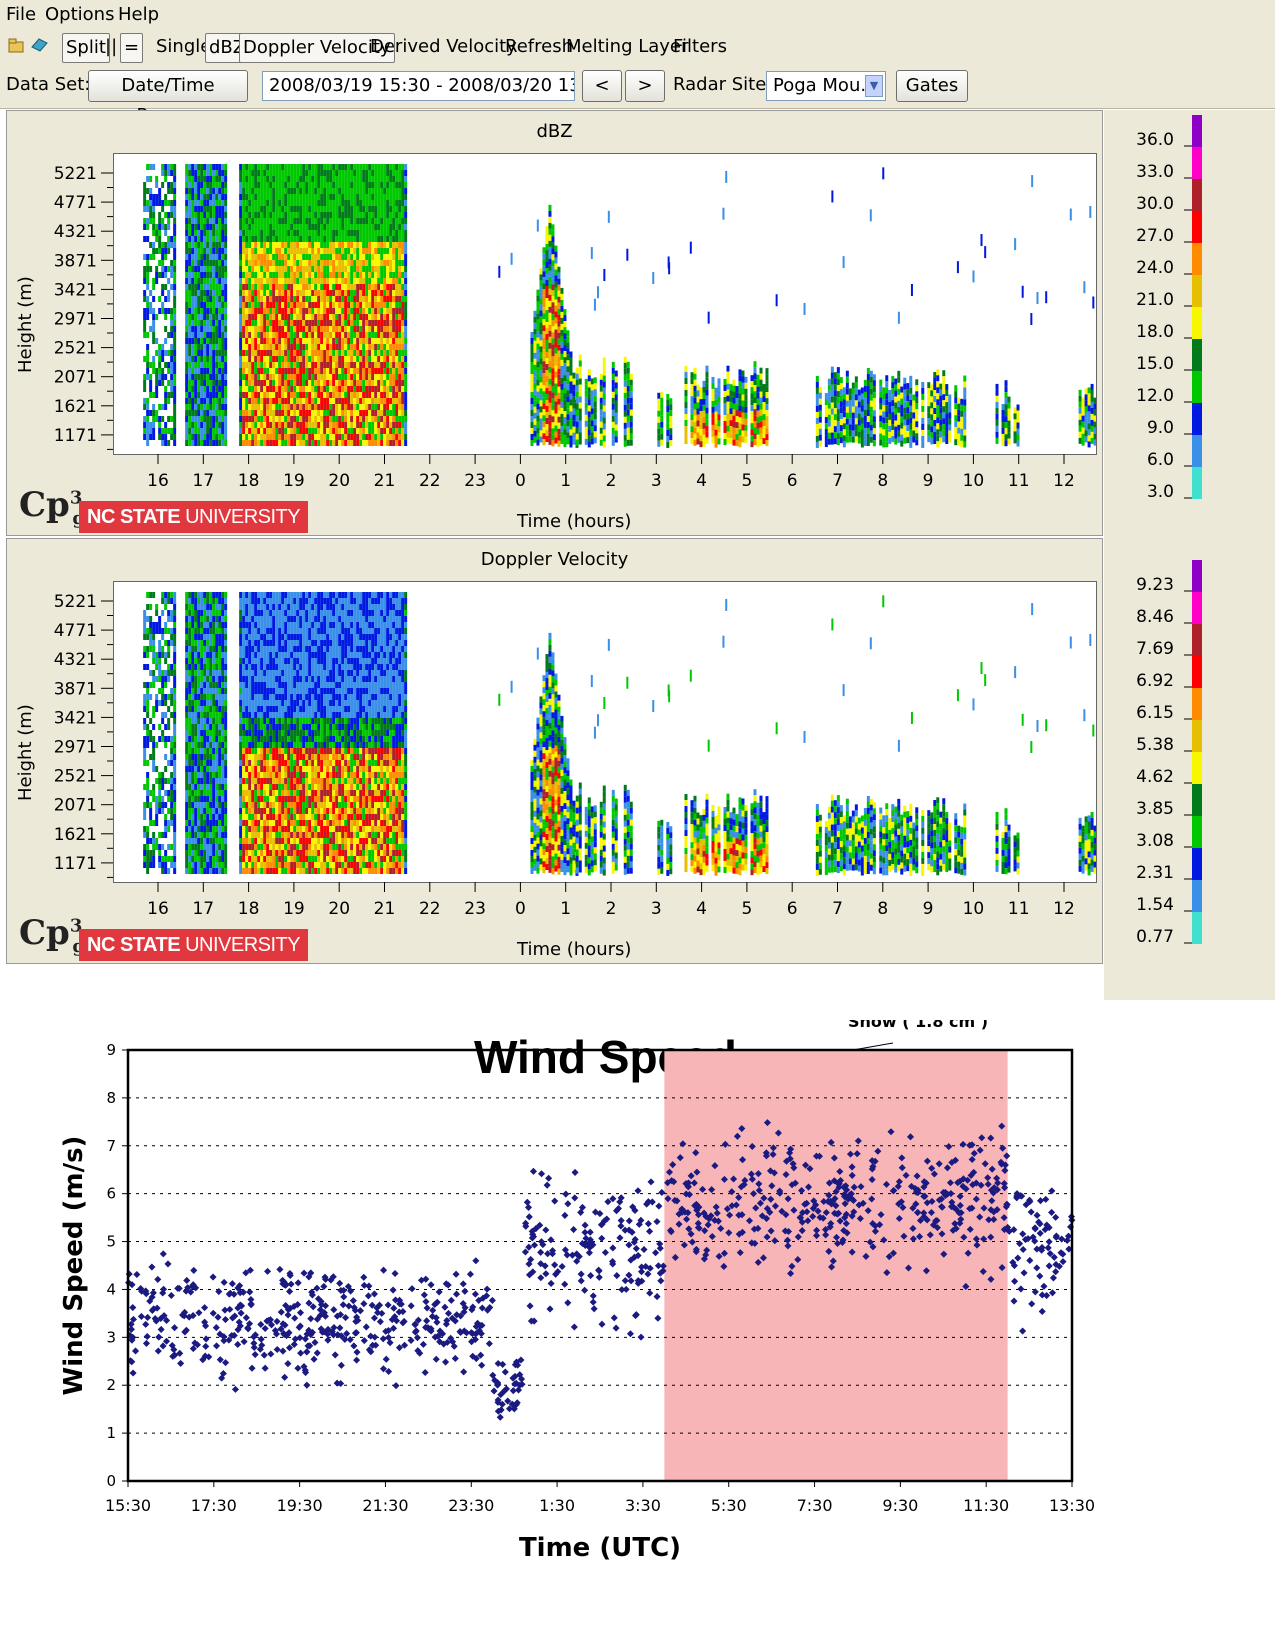  I want to click on doppler-velocity-button: Doppler Velocity, so click(317, 48).